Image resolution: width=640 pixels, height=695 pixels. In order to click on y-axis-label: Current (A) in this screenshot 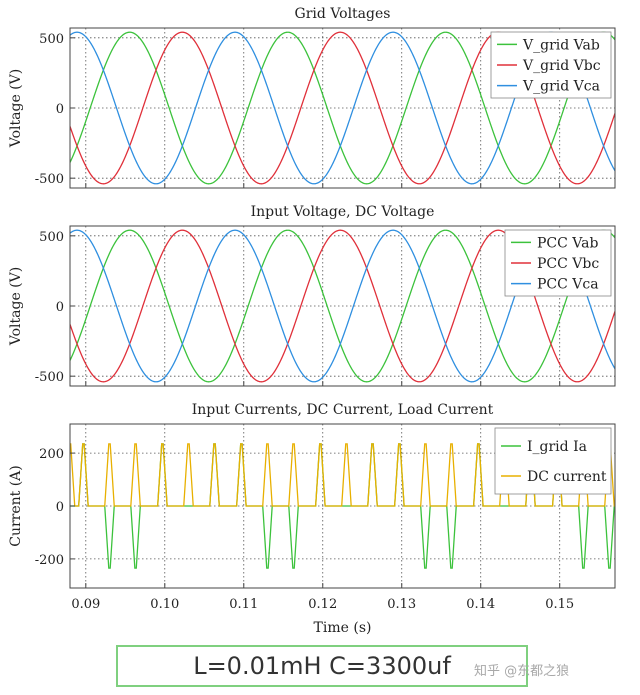, I will do `click(16, 506)`.